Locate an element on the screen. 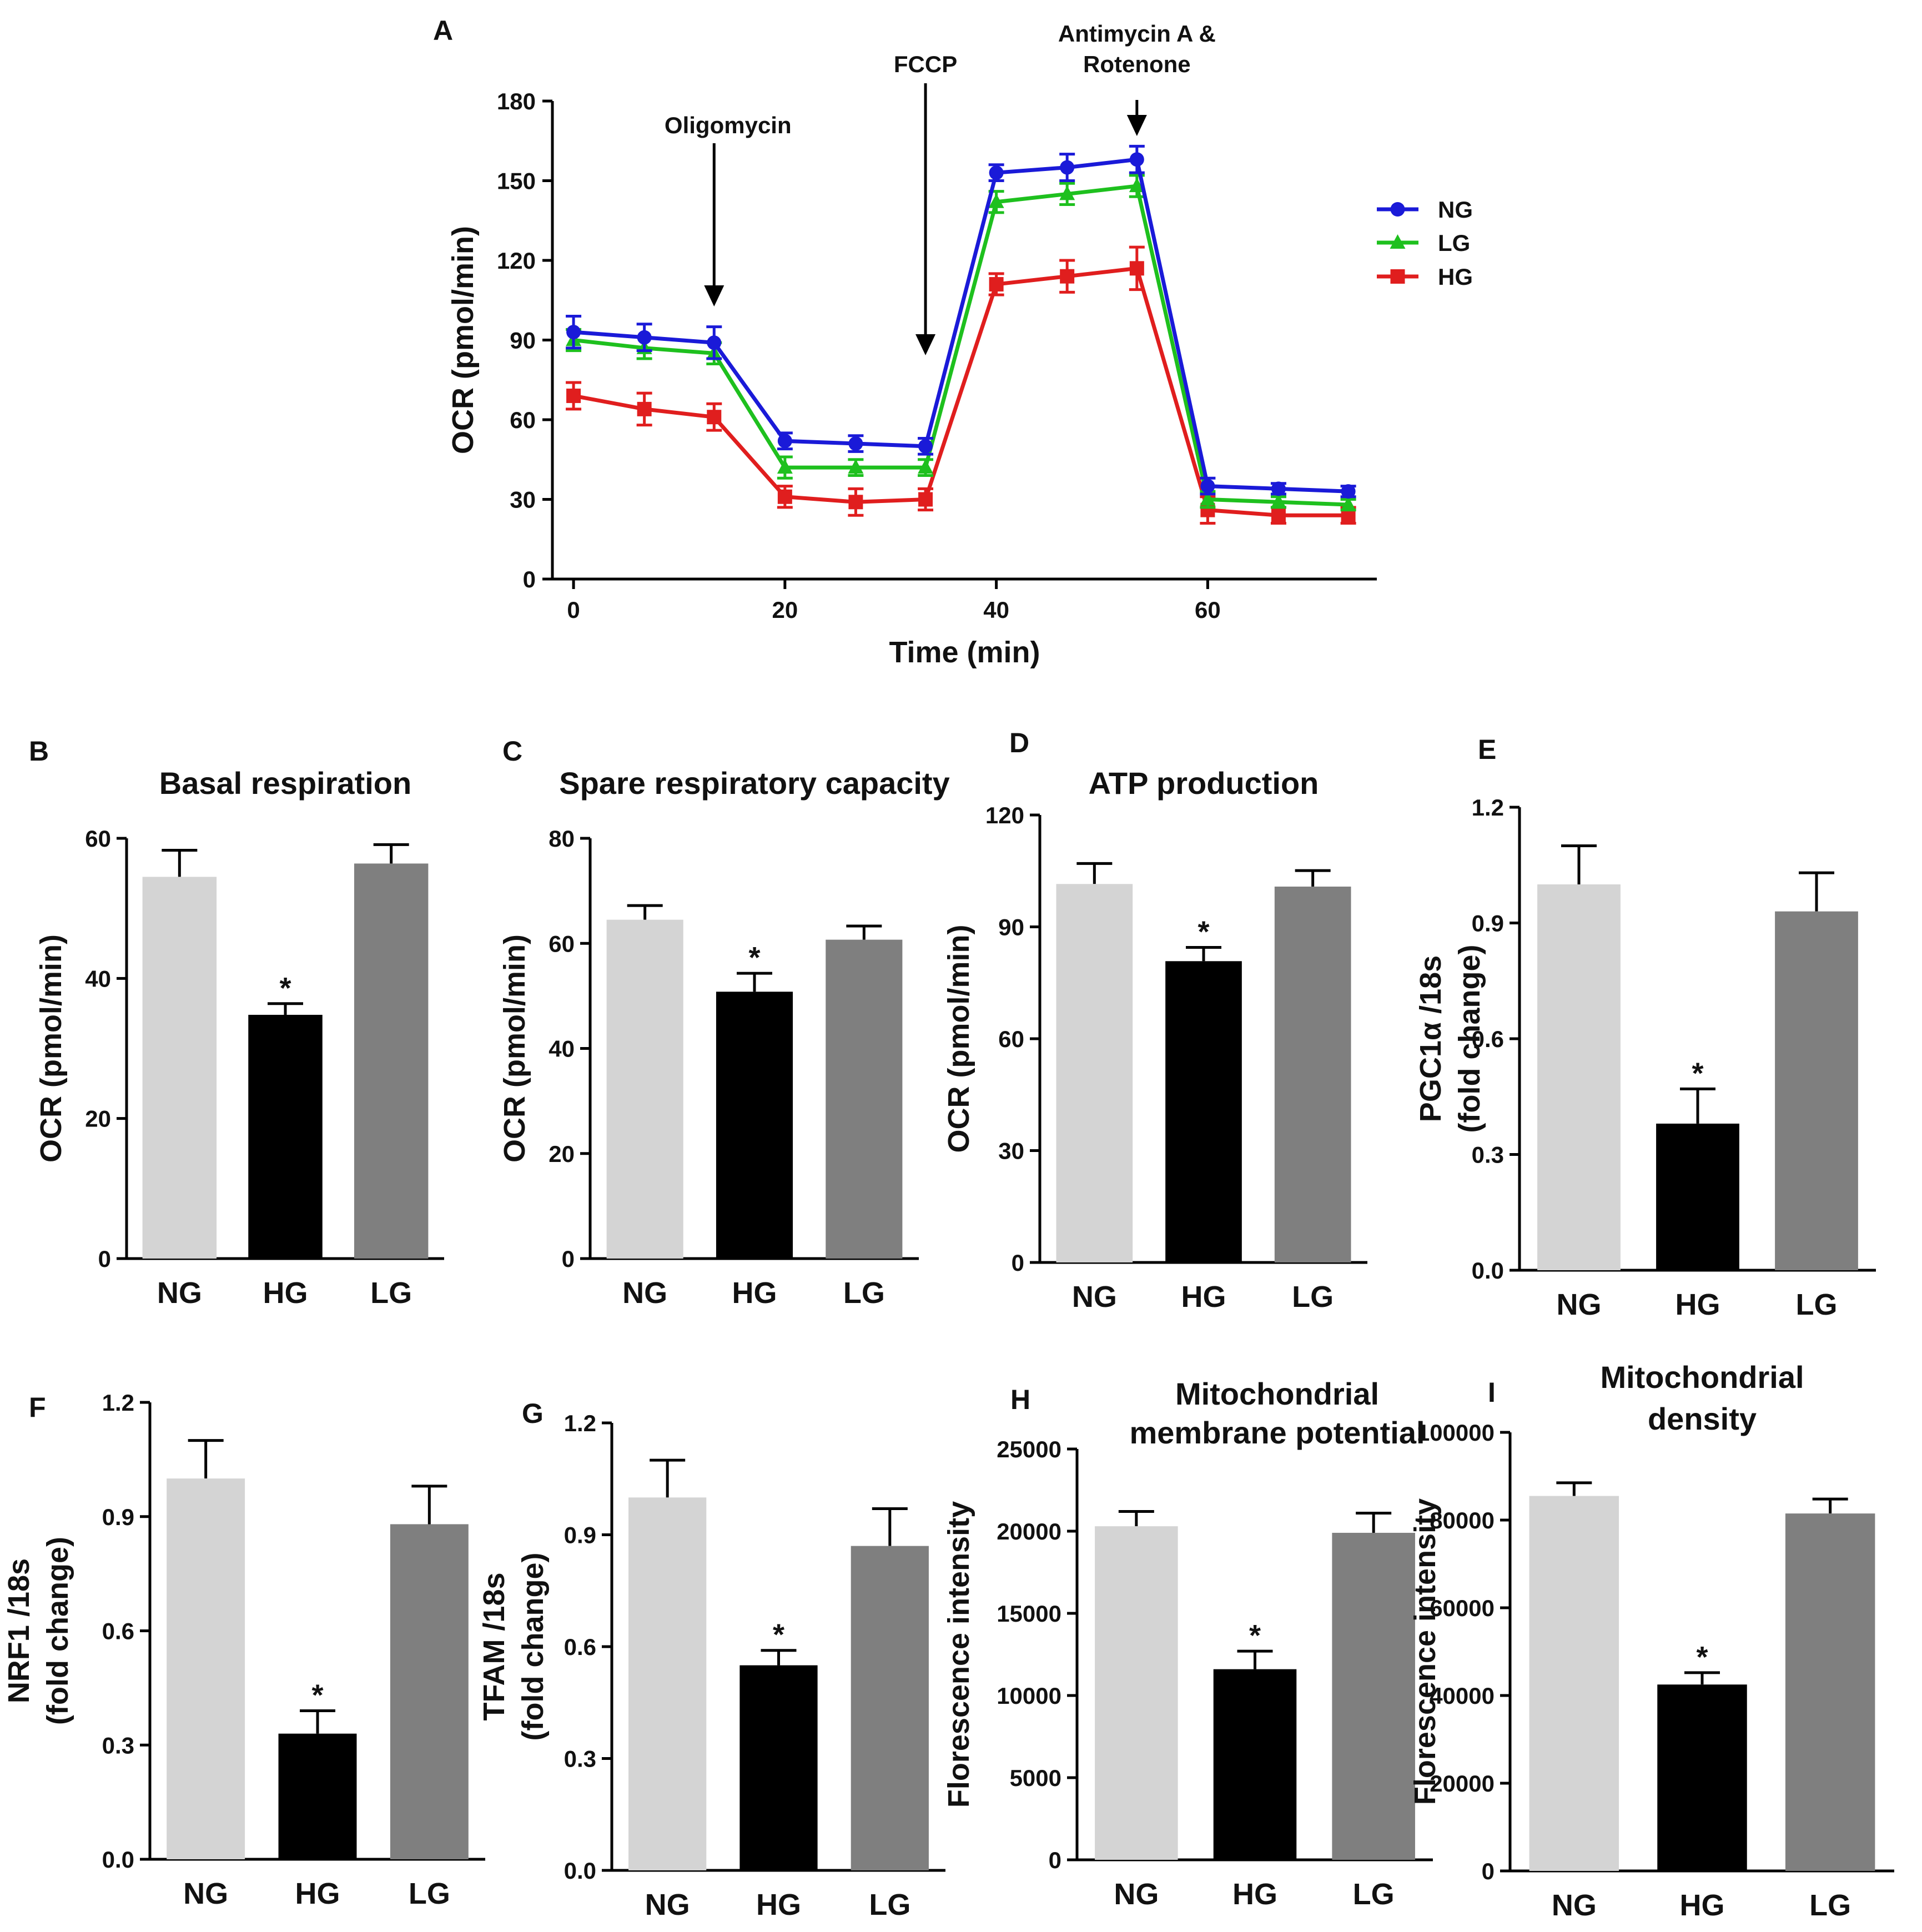 Image resolution: width=1922 pixels, height=1932 pixels. legend-label-ng: NG is located at coordinates (1455, 210).